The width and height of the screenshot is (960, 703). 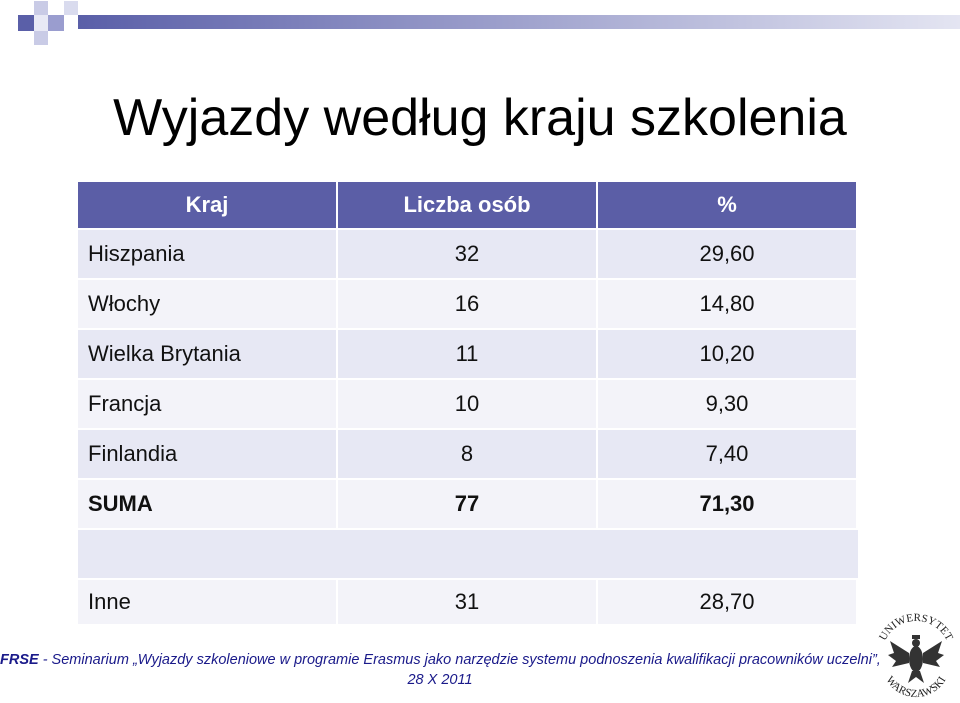 What do you see at coordinates (207, 304) in the screenshot?
I see `table-cell: Włochy` at bounding box center [207, 304].